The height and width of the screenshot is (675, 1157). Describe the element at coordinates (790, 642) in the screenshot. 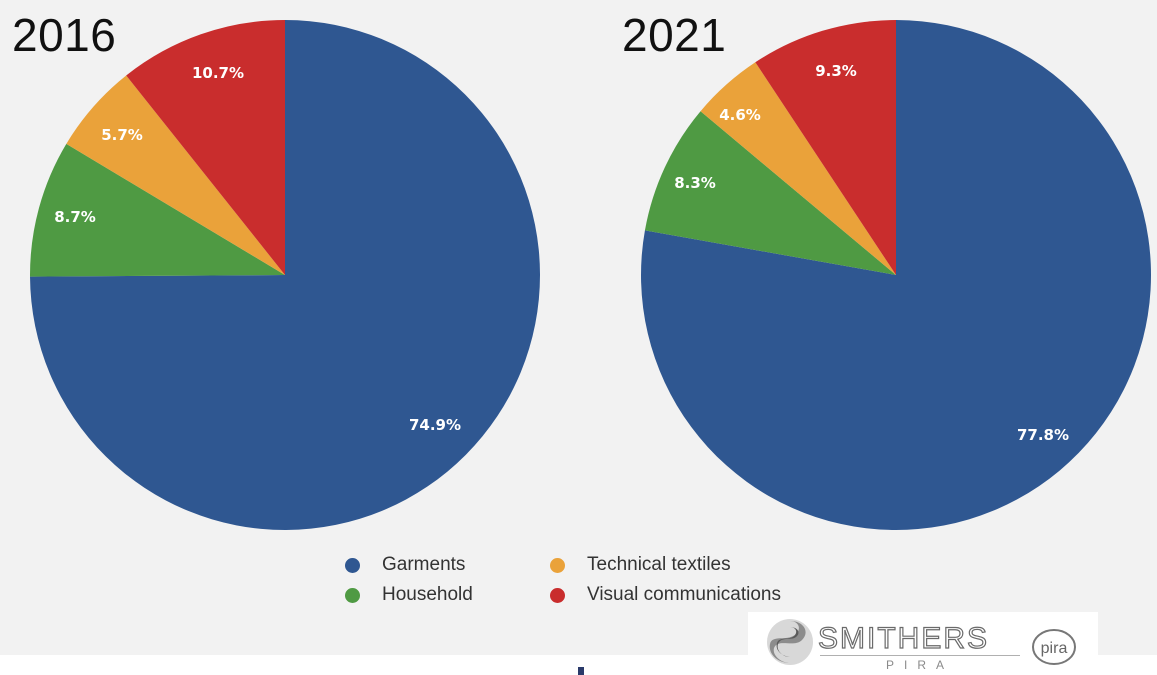

I see `swirl-logo-icon` at that location.